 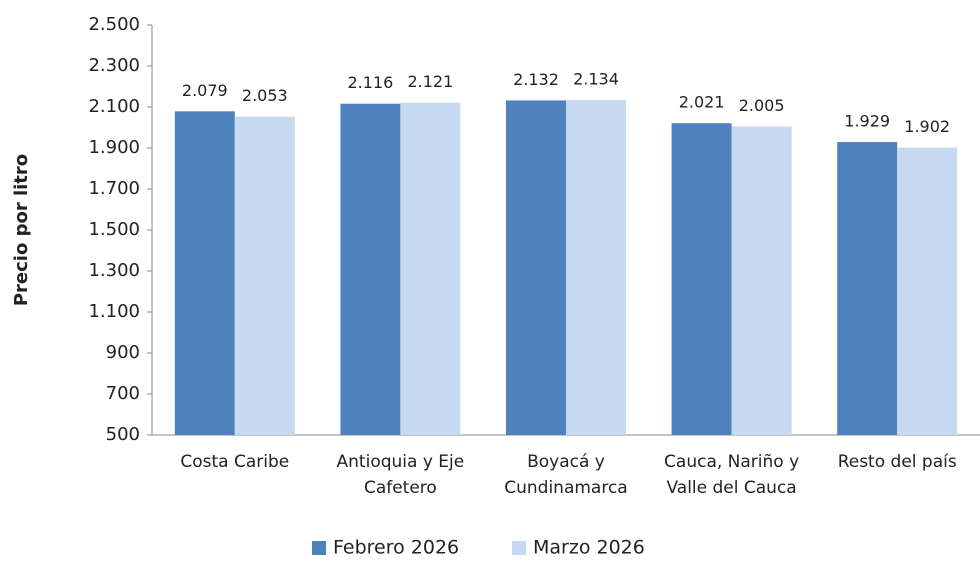 What do you see at coordinates (123, 352) in the screenshot?
I see `y-tick-label: 900` at bounding box center [123, 352].